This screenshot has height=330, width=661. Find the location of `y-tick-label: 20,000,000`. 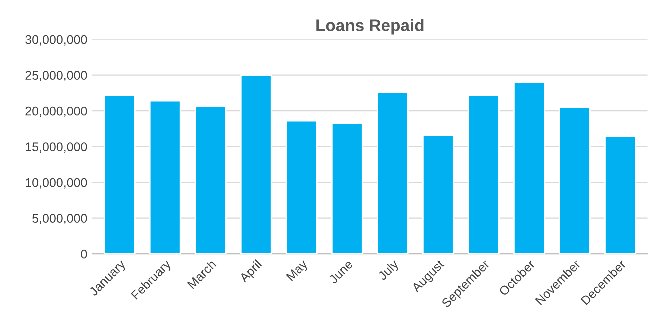

y-tick-label: 20,000,000 is located at coordinates (57, 112).